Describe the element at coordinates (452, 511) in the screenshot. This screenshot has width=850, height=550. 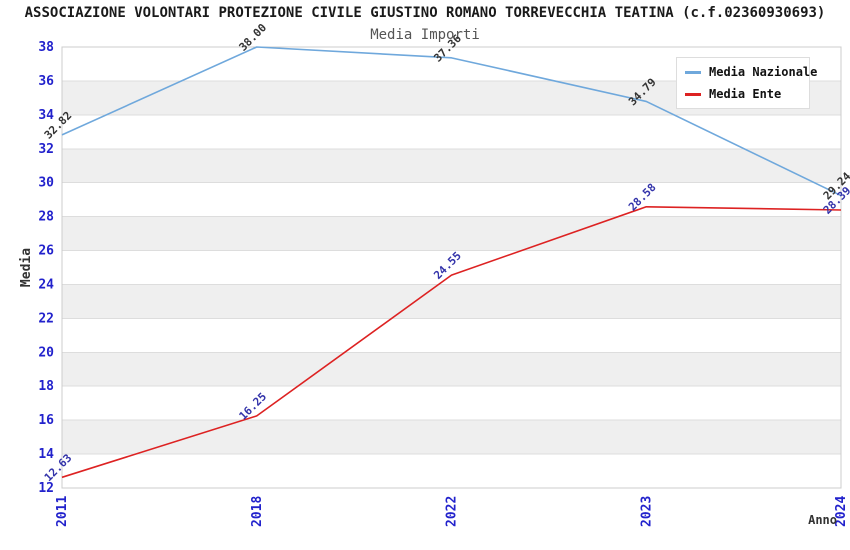
I see `x-tick-label: 2022` at that location.